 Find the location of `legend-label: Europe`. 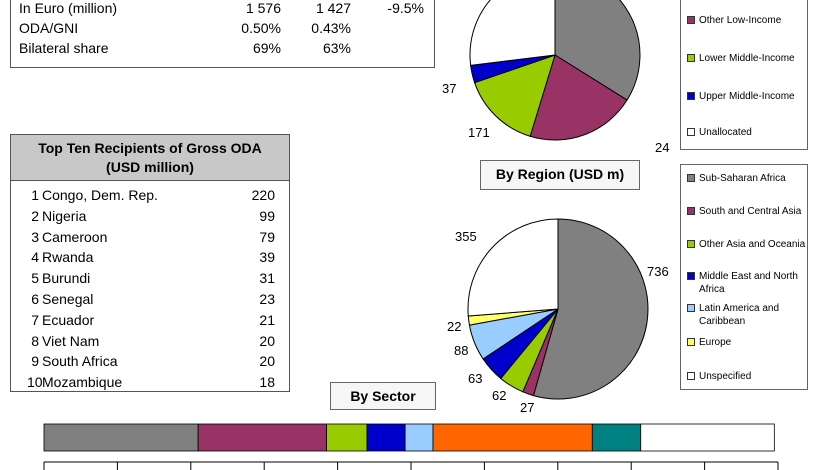

legend-label: Europe is located at coordinates (715, 342).